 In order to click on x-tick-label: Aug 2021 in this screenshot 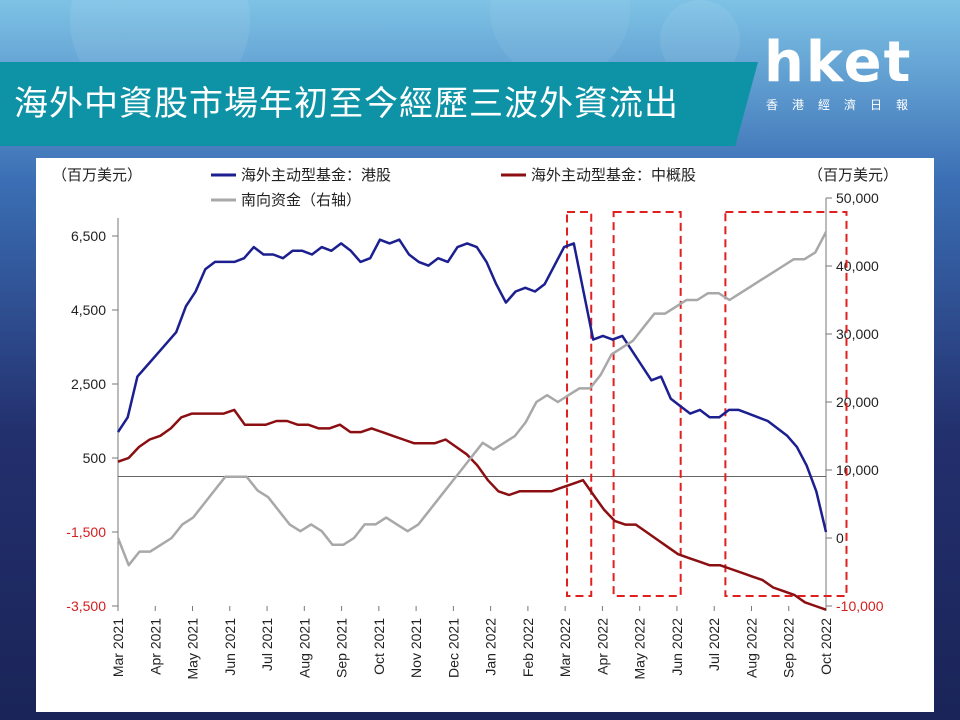, I will do `click(304, 648)`.